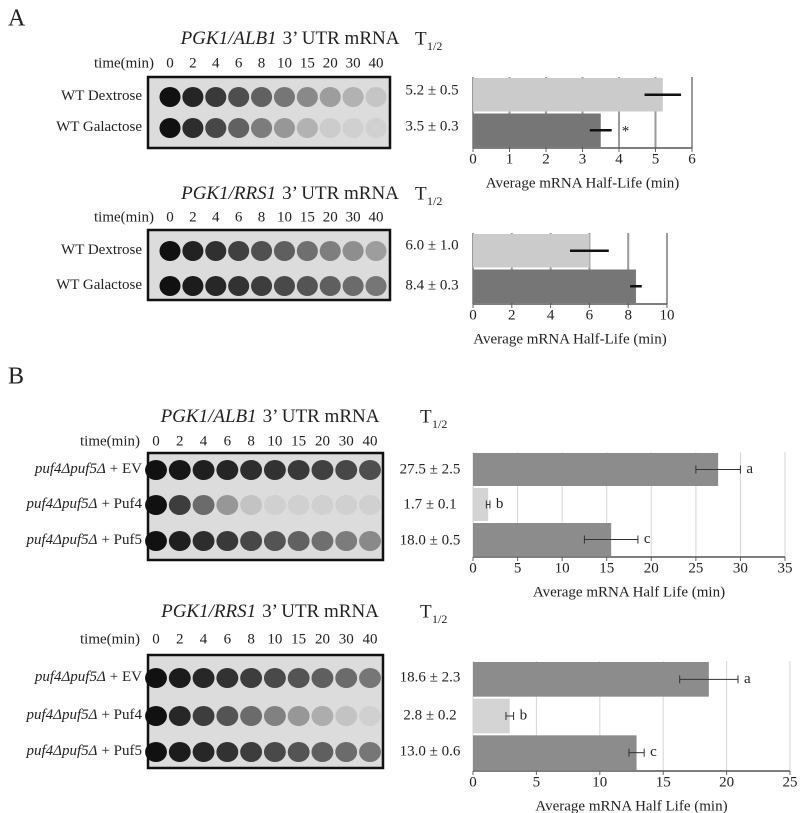 This screenshot has width=800, height=813. Describe the element at coordinates (228, 193) in the screenshot. I see `gene-name: PGK1/RRS1` at that location.